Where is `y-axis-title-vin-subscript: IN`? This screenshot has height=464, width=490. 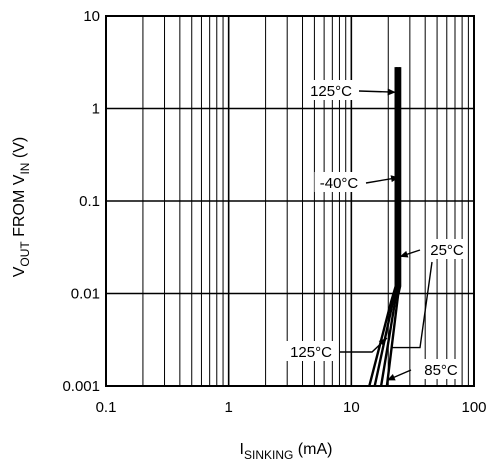 y-axis-title-vin-subscript: IN is located at coordinates (25, 169).